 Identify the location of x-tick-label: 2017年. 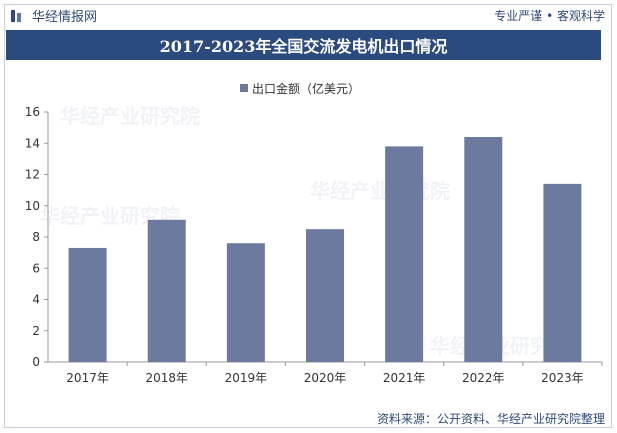
(87, 378).